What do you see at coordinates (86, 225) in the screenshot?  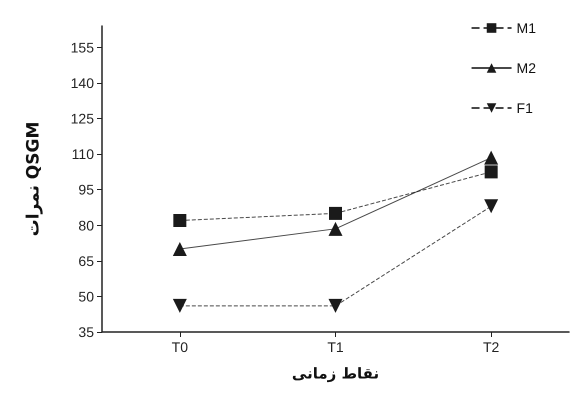 I see `y-tick-label: 80` at bounding box center [86, 225].